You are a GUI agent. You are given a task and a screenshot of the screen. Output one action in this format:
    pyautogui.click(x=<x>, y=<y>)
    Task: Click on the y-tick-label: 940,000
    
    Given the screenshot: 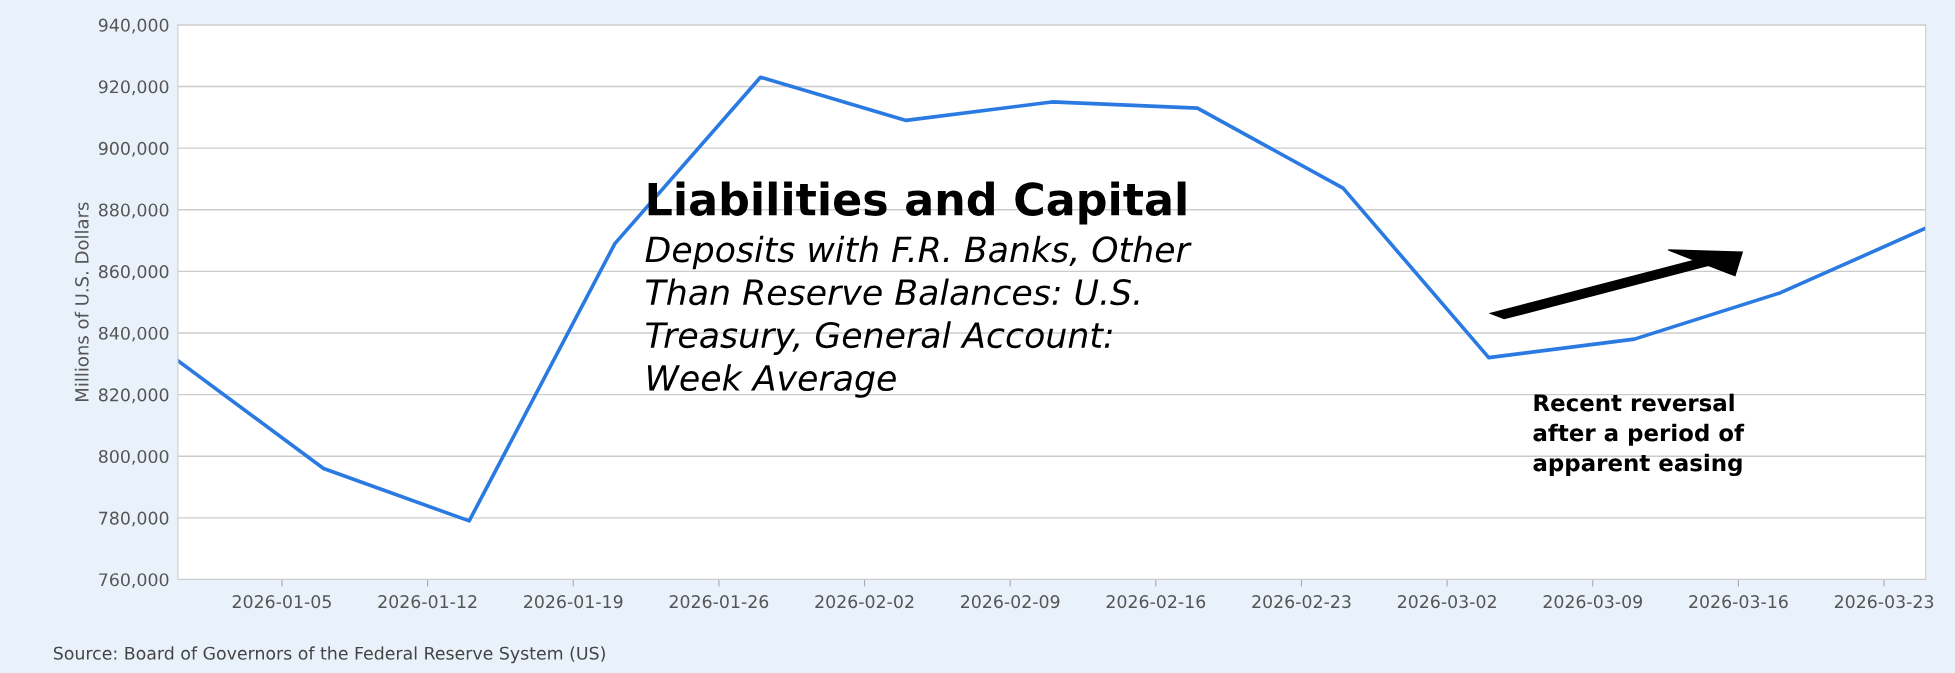 What is the action you would take?
    pyautogui.click(x=133, y=26)
    